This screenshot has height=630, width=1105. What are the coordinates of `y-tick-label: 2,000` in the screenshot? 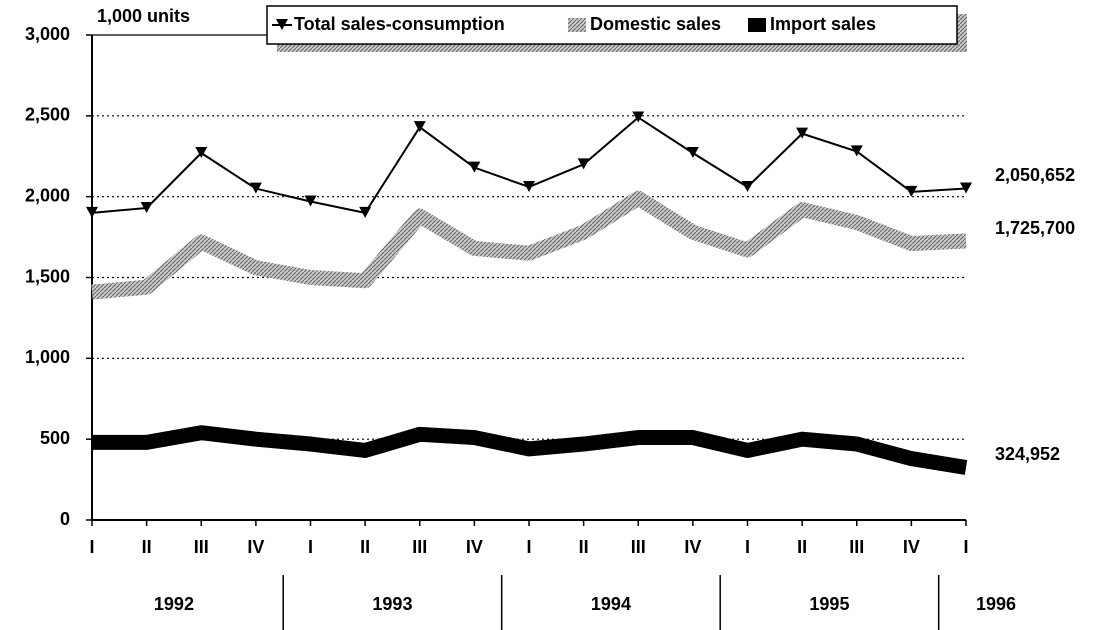 It's located at (47, 195).